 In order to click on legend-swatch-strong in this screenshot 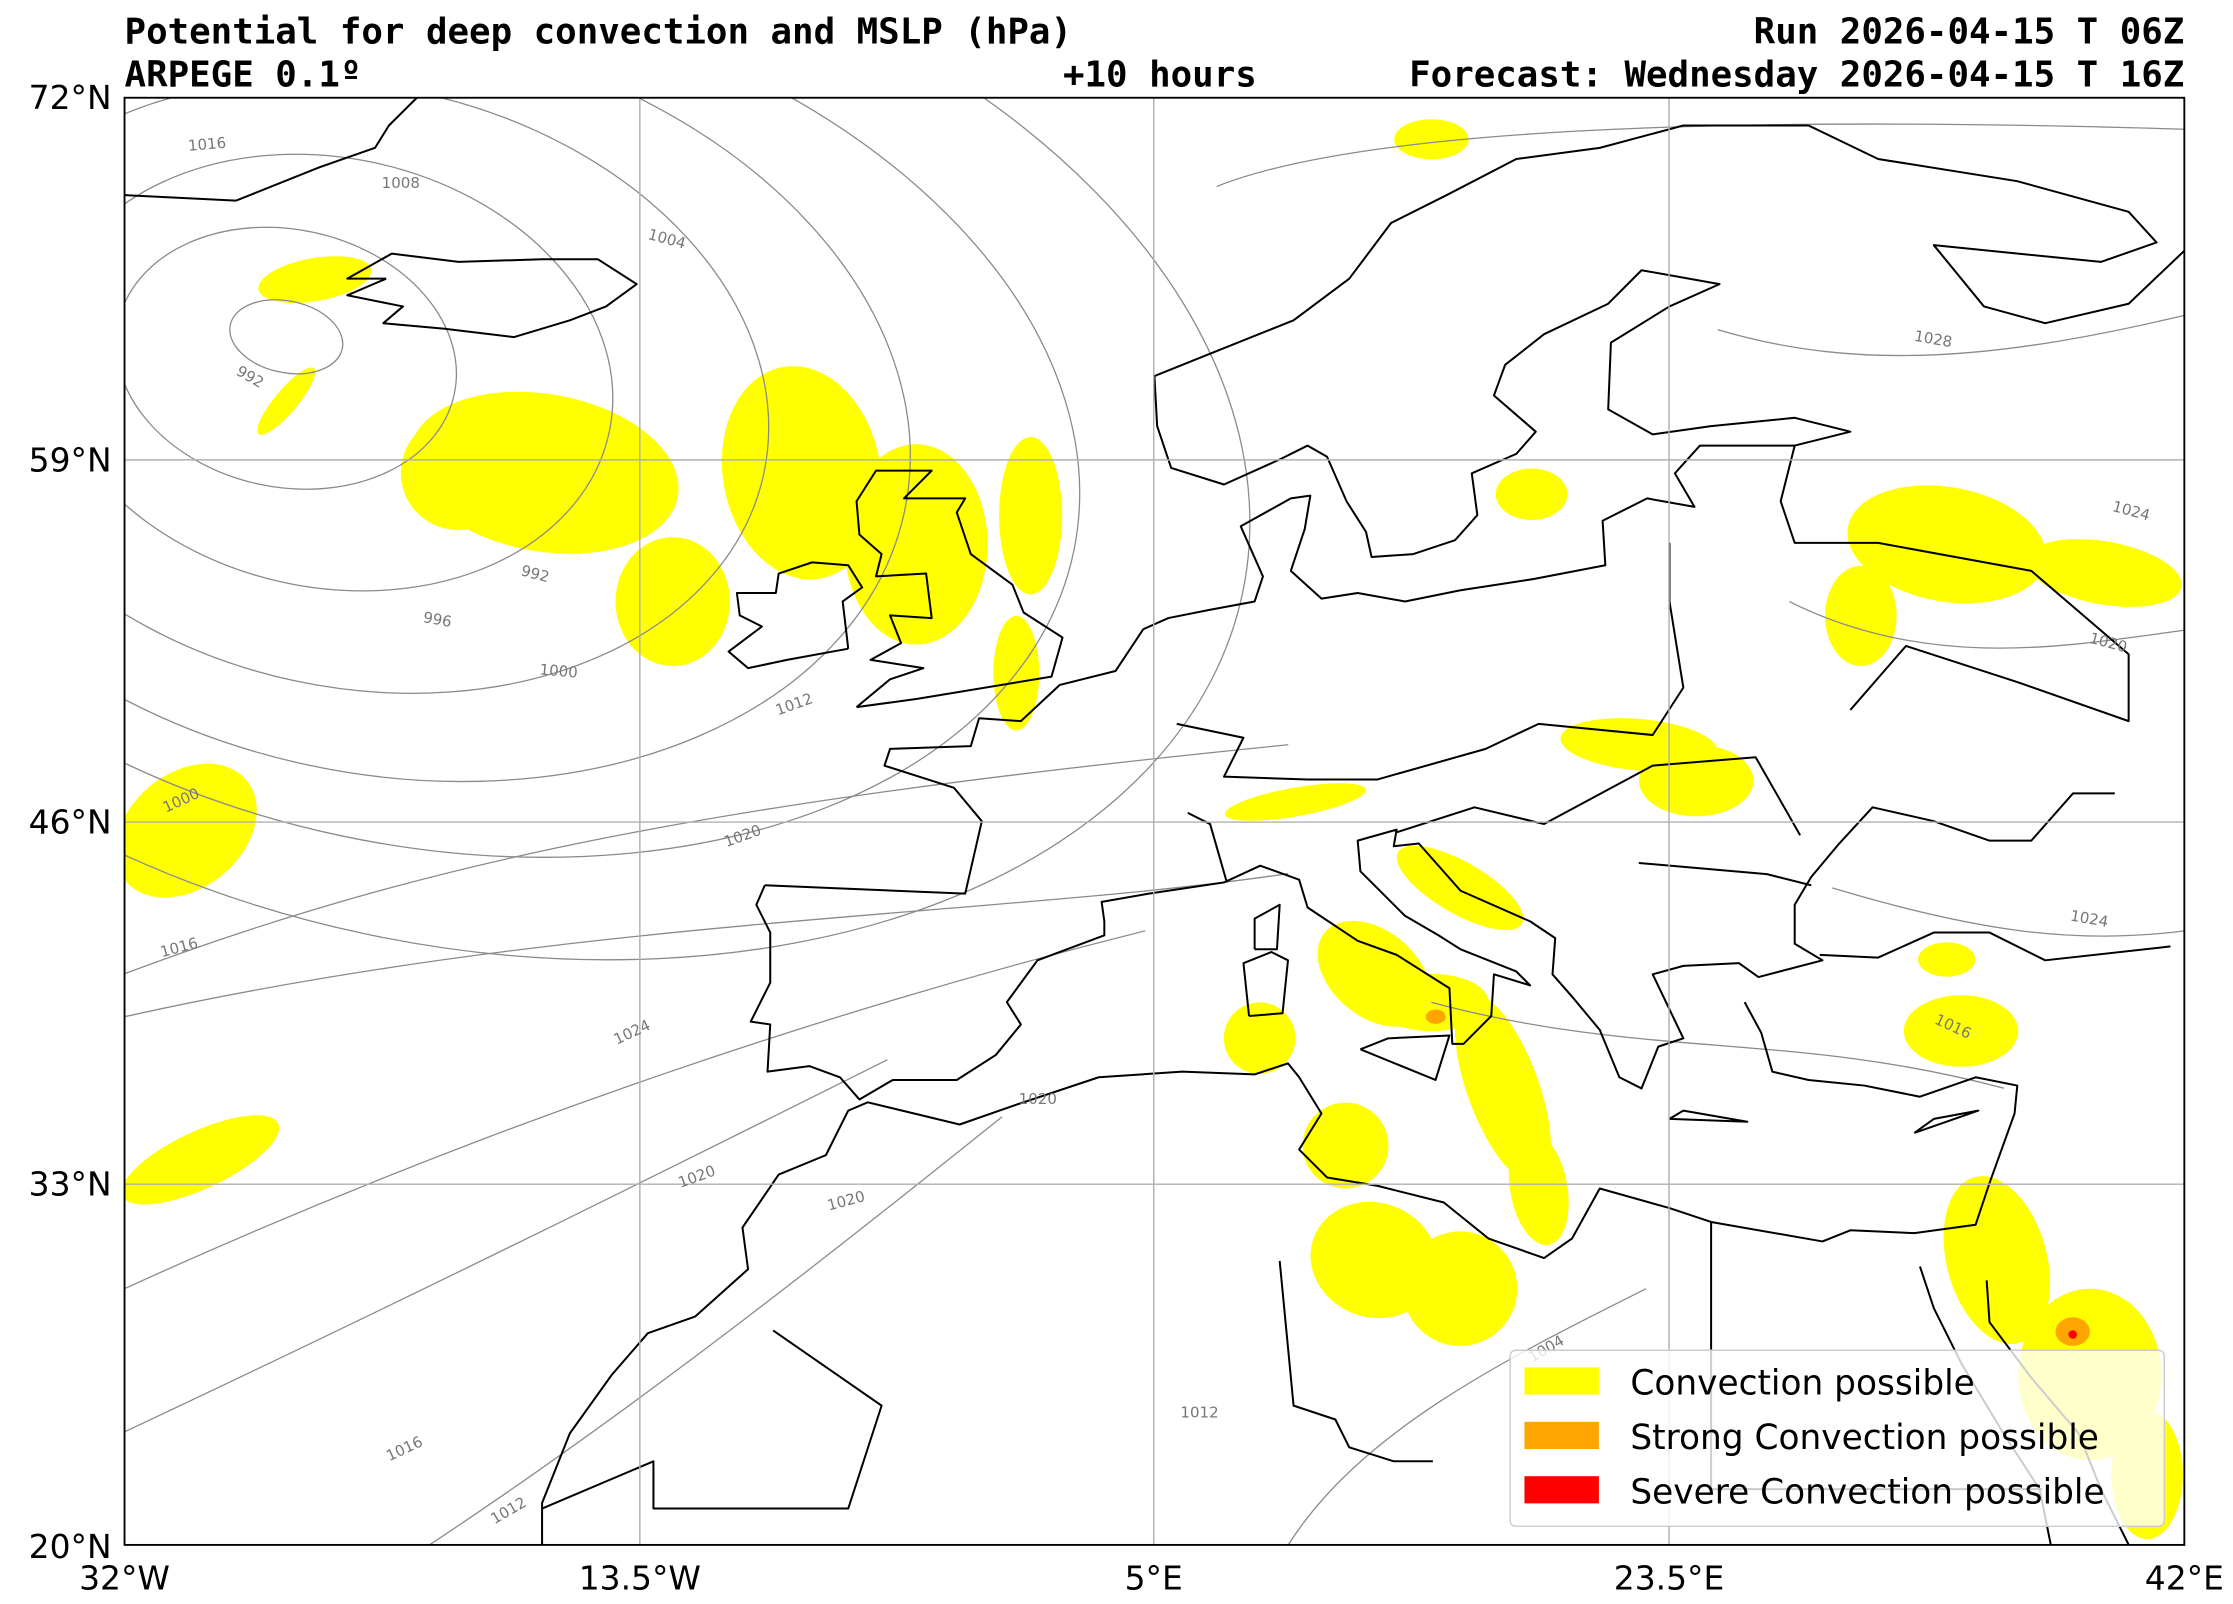, I will do `click(1561, 1435)`.